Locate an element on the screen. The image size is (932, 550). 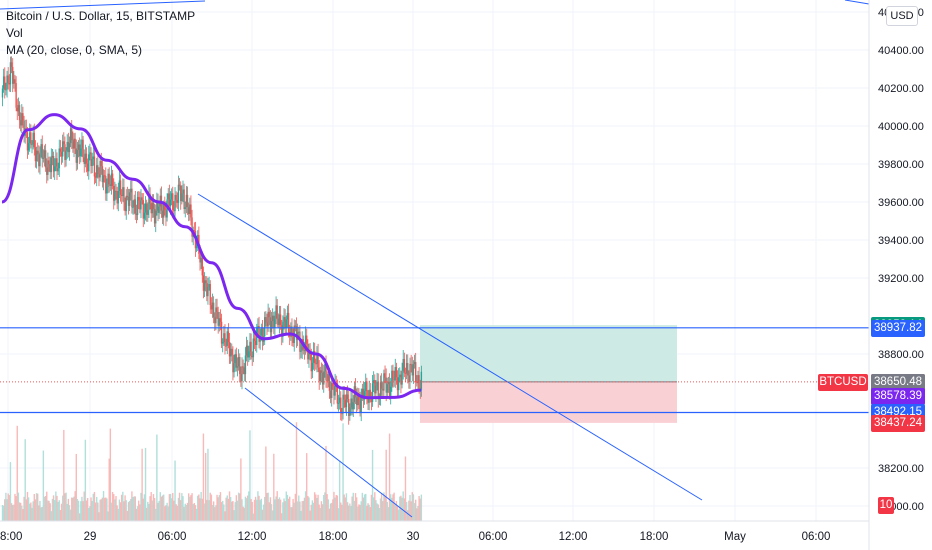
trendline-top-right is located at coordinates (857, 2).